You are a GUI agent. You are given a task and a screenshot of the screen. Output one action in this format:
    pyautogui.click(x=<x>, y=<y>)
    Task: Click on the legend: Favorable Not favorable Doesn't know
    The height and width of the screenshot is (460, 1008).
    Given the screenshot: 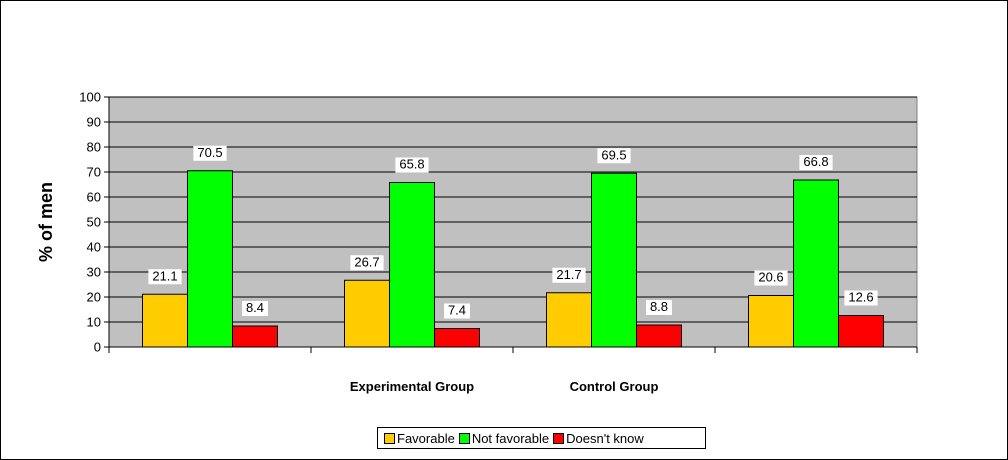 What is the action you would take?
    pyautogui.click(x=541, y=438)
    